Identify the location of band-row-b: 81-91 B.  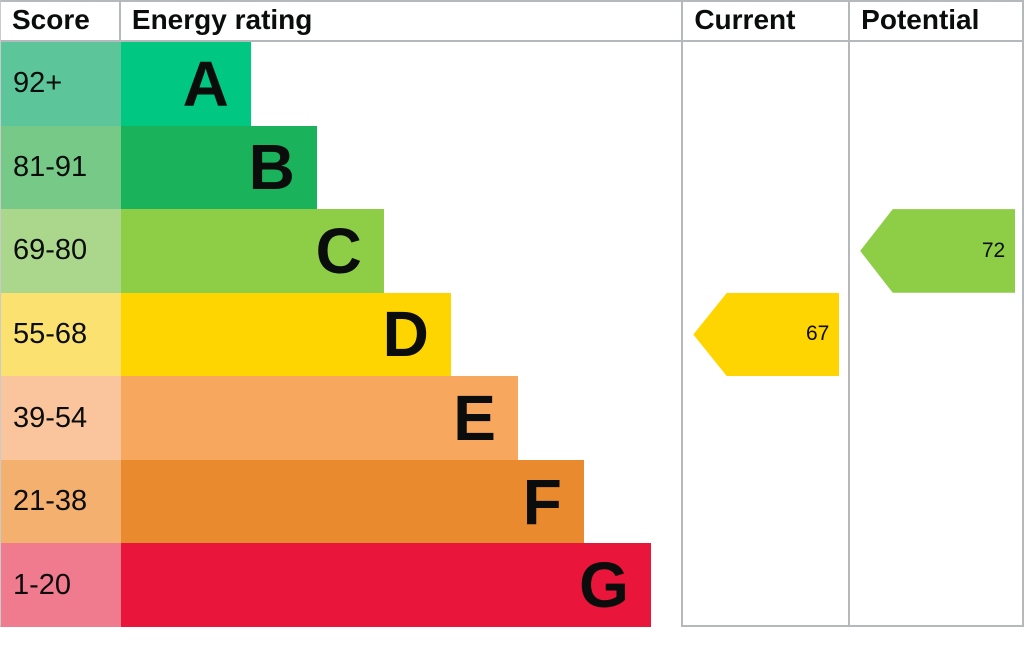
(512, 167).